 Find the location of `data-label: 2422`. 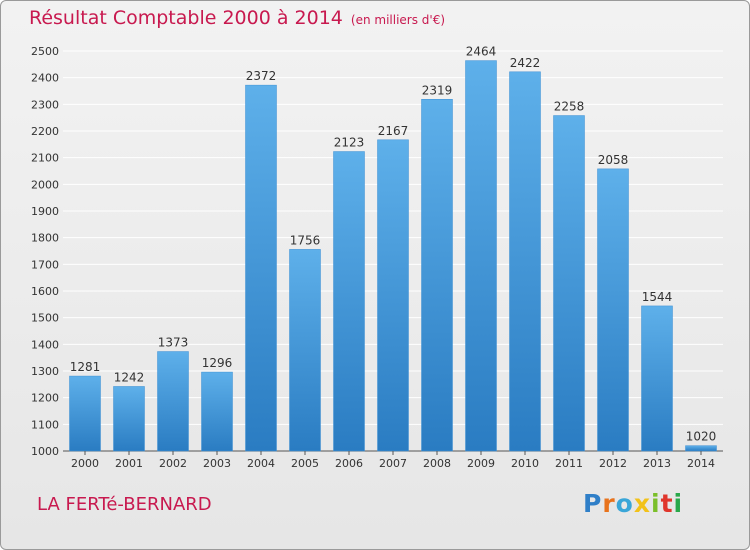

data-label: 2422 is located at coordinates (525, 63).